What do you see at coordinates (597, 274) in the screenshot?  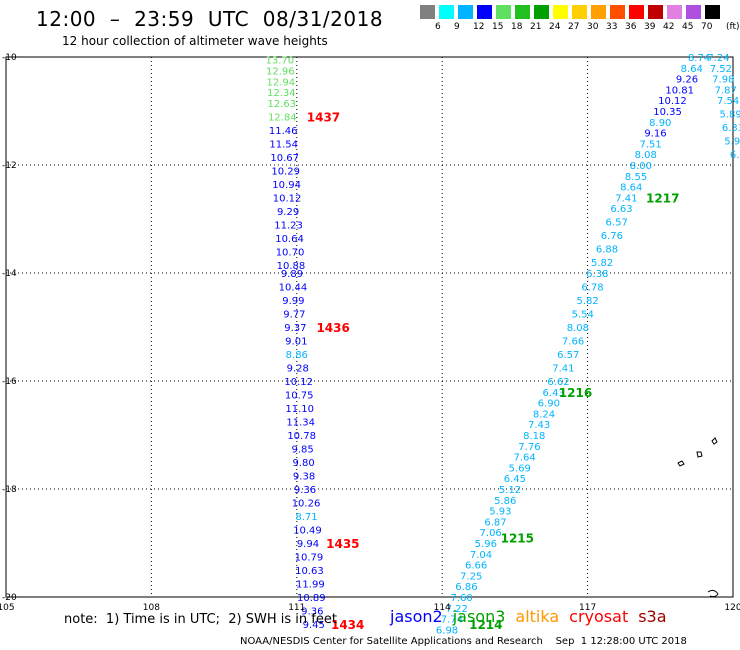 I see `wave-height-label: 6.38` at bounding box center [597, 274].